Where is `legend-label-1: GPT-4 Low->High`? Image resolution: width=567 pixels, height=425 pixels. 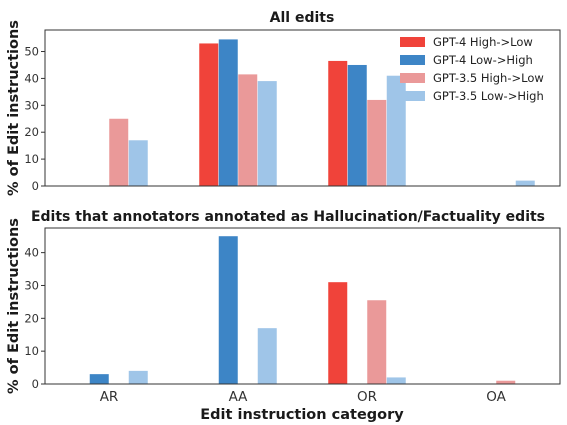
legend-label-1: GPT-4 Low->High is located at coordinates (483, 60).